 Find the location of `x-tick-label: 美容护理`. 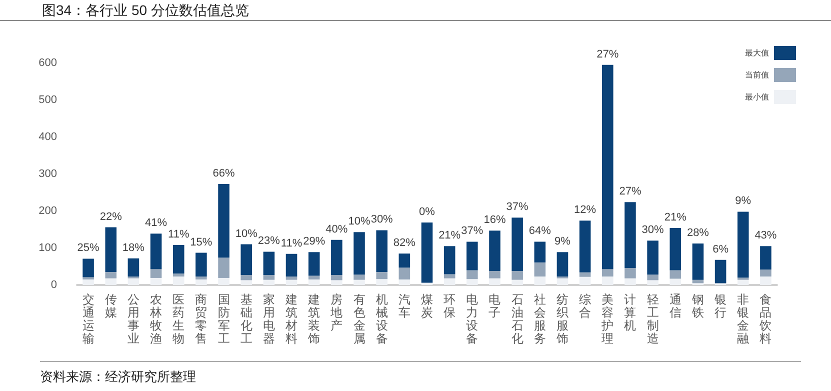

x-tick-label: 美容护理 is located at coordinates (607, 319).